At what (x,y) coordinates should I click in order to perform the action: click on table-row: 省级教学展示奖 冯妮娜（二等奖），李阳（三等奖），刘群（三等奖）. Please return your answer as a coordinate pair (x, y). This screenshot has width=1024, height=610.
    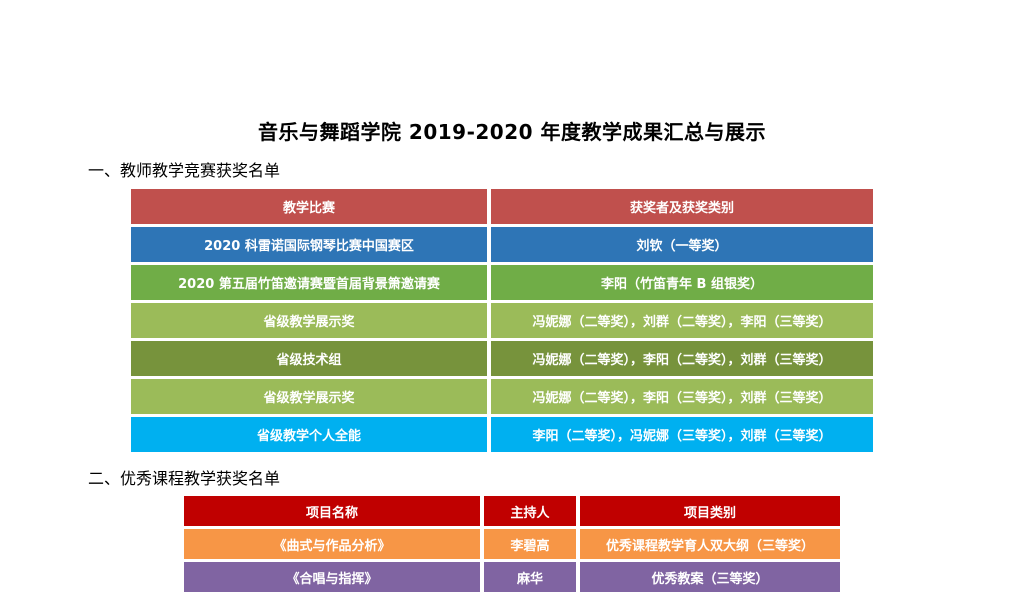
    Looking at the image, I should click on (502, 396).